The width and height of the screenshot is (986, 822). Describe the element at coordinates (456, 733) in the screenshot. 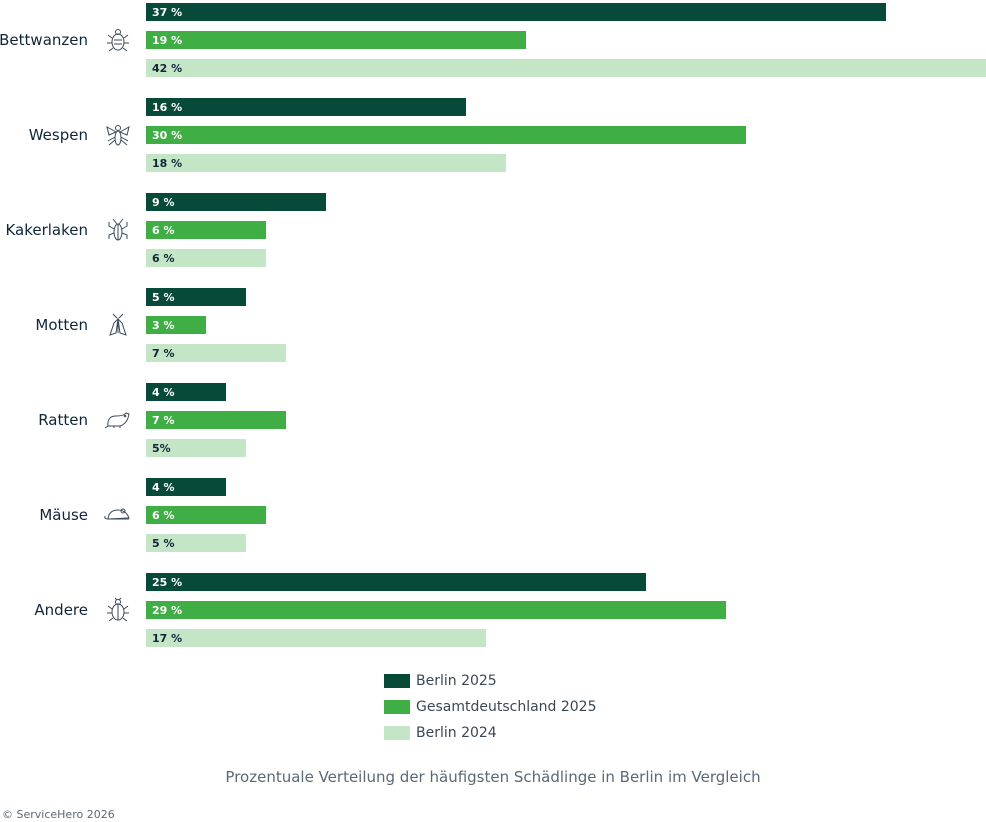

I see `legend-label: Berlin 2024` at that location.